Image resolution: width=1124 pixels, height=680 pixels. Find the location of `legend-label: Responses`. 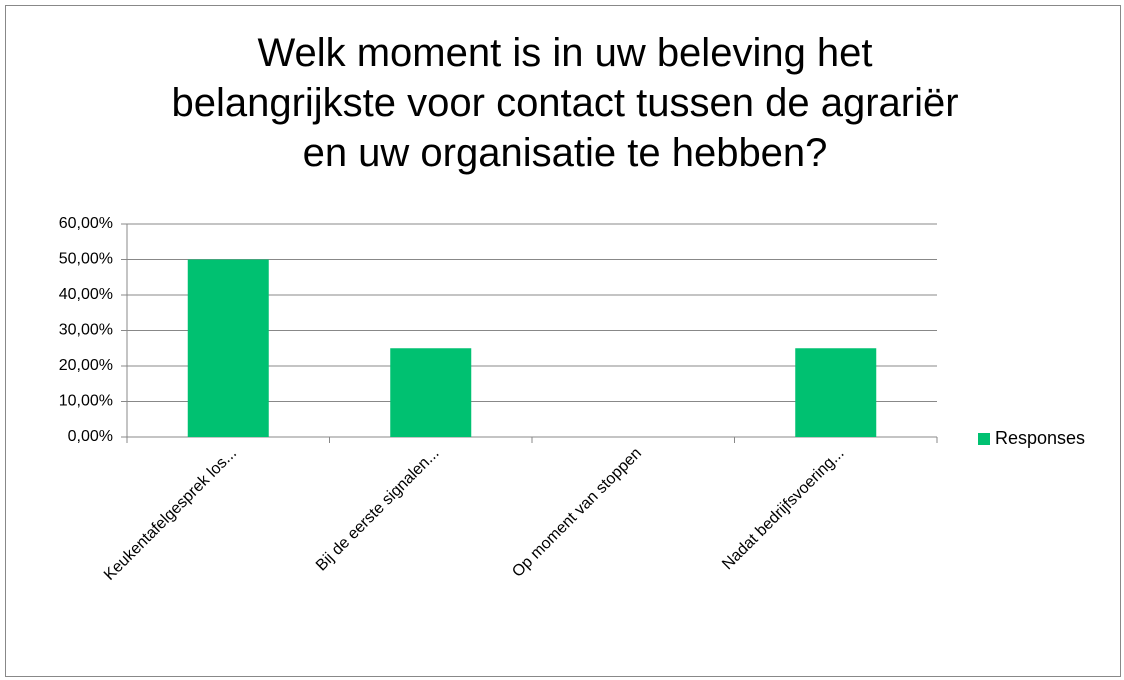

legend-label: Responses is located at coordinates (1040, 438).